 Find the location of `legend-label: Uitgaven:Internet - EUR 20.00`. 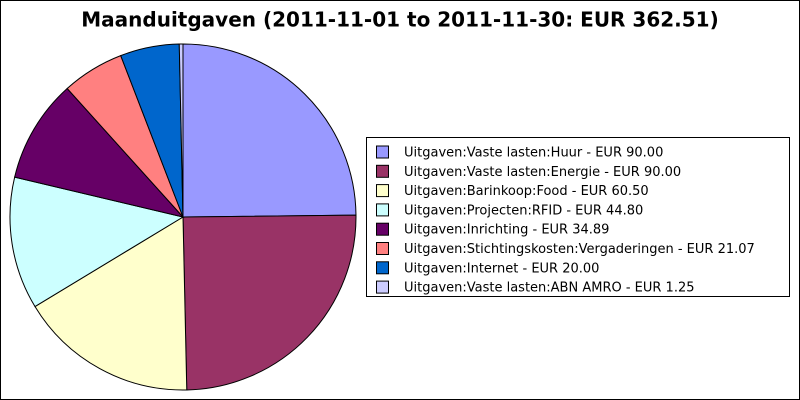

legend-label: Uitgaven:Internet - EUR 20.00 is located at coordinates (501, 268).